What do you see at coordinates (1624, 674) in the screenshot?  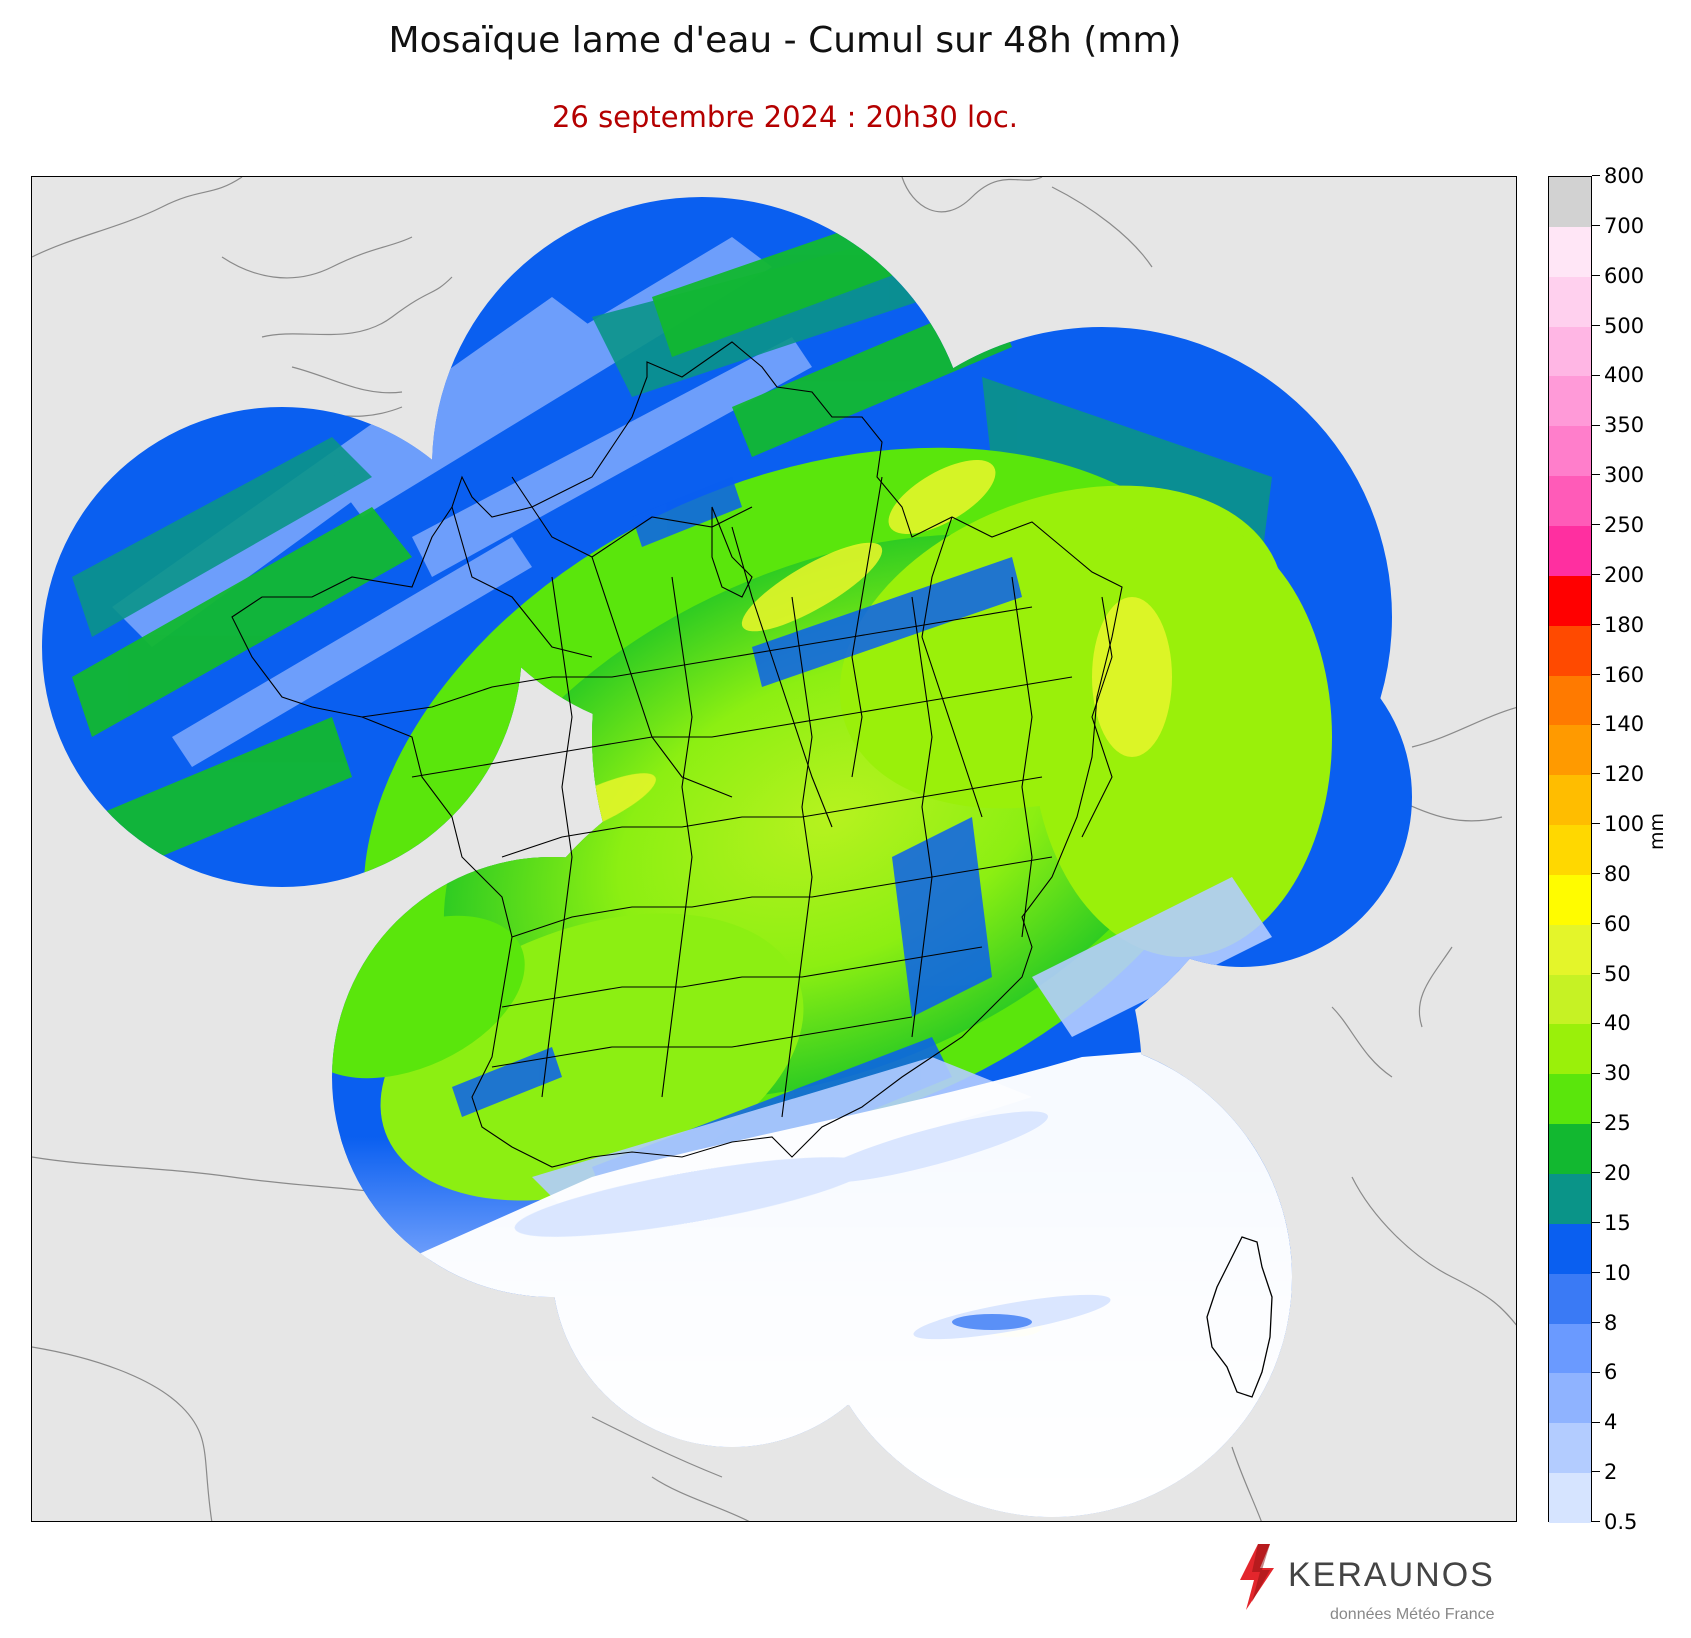 I see `colorbar-tick-label: 160` at bounding box center [1624, 674].